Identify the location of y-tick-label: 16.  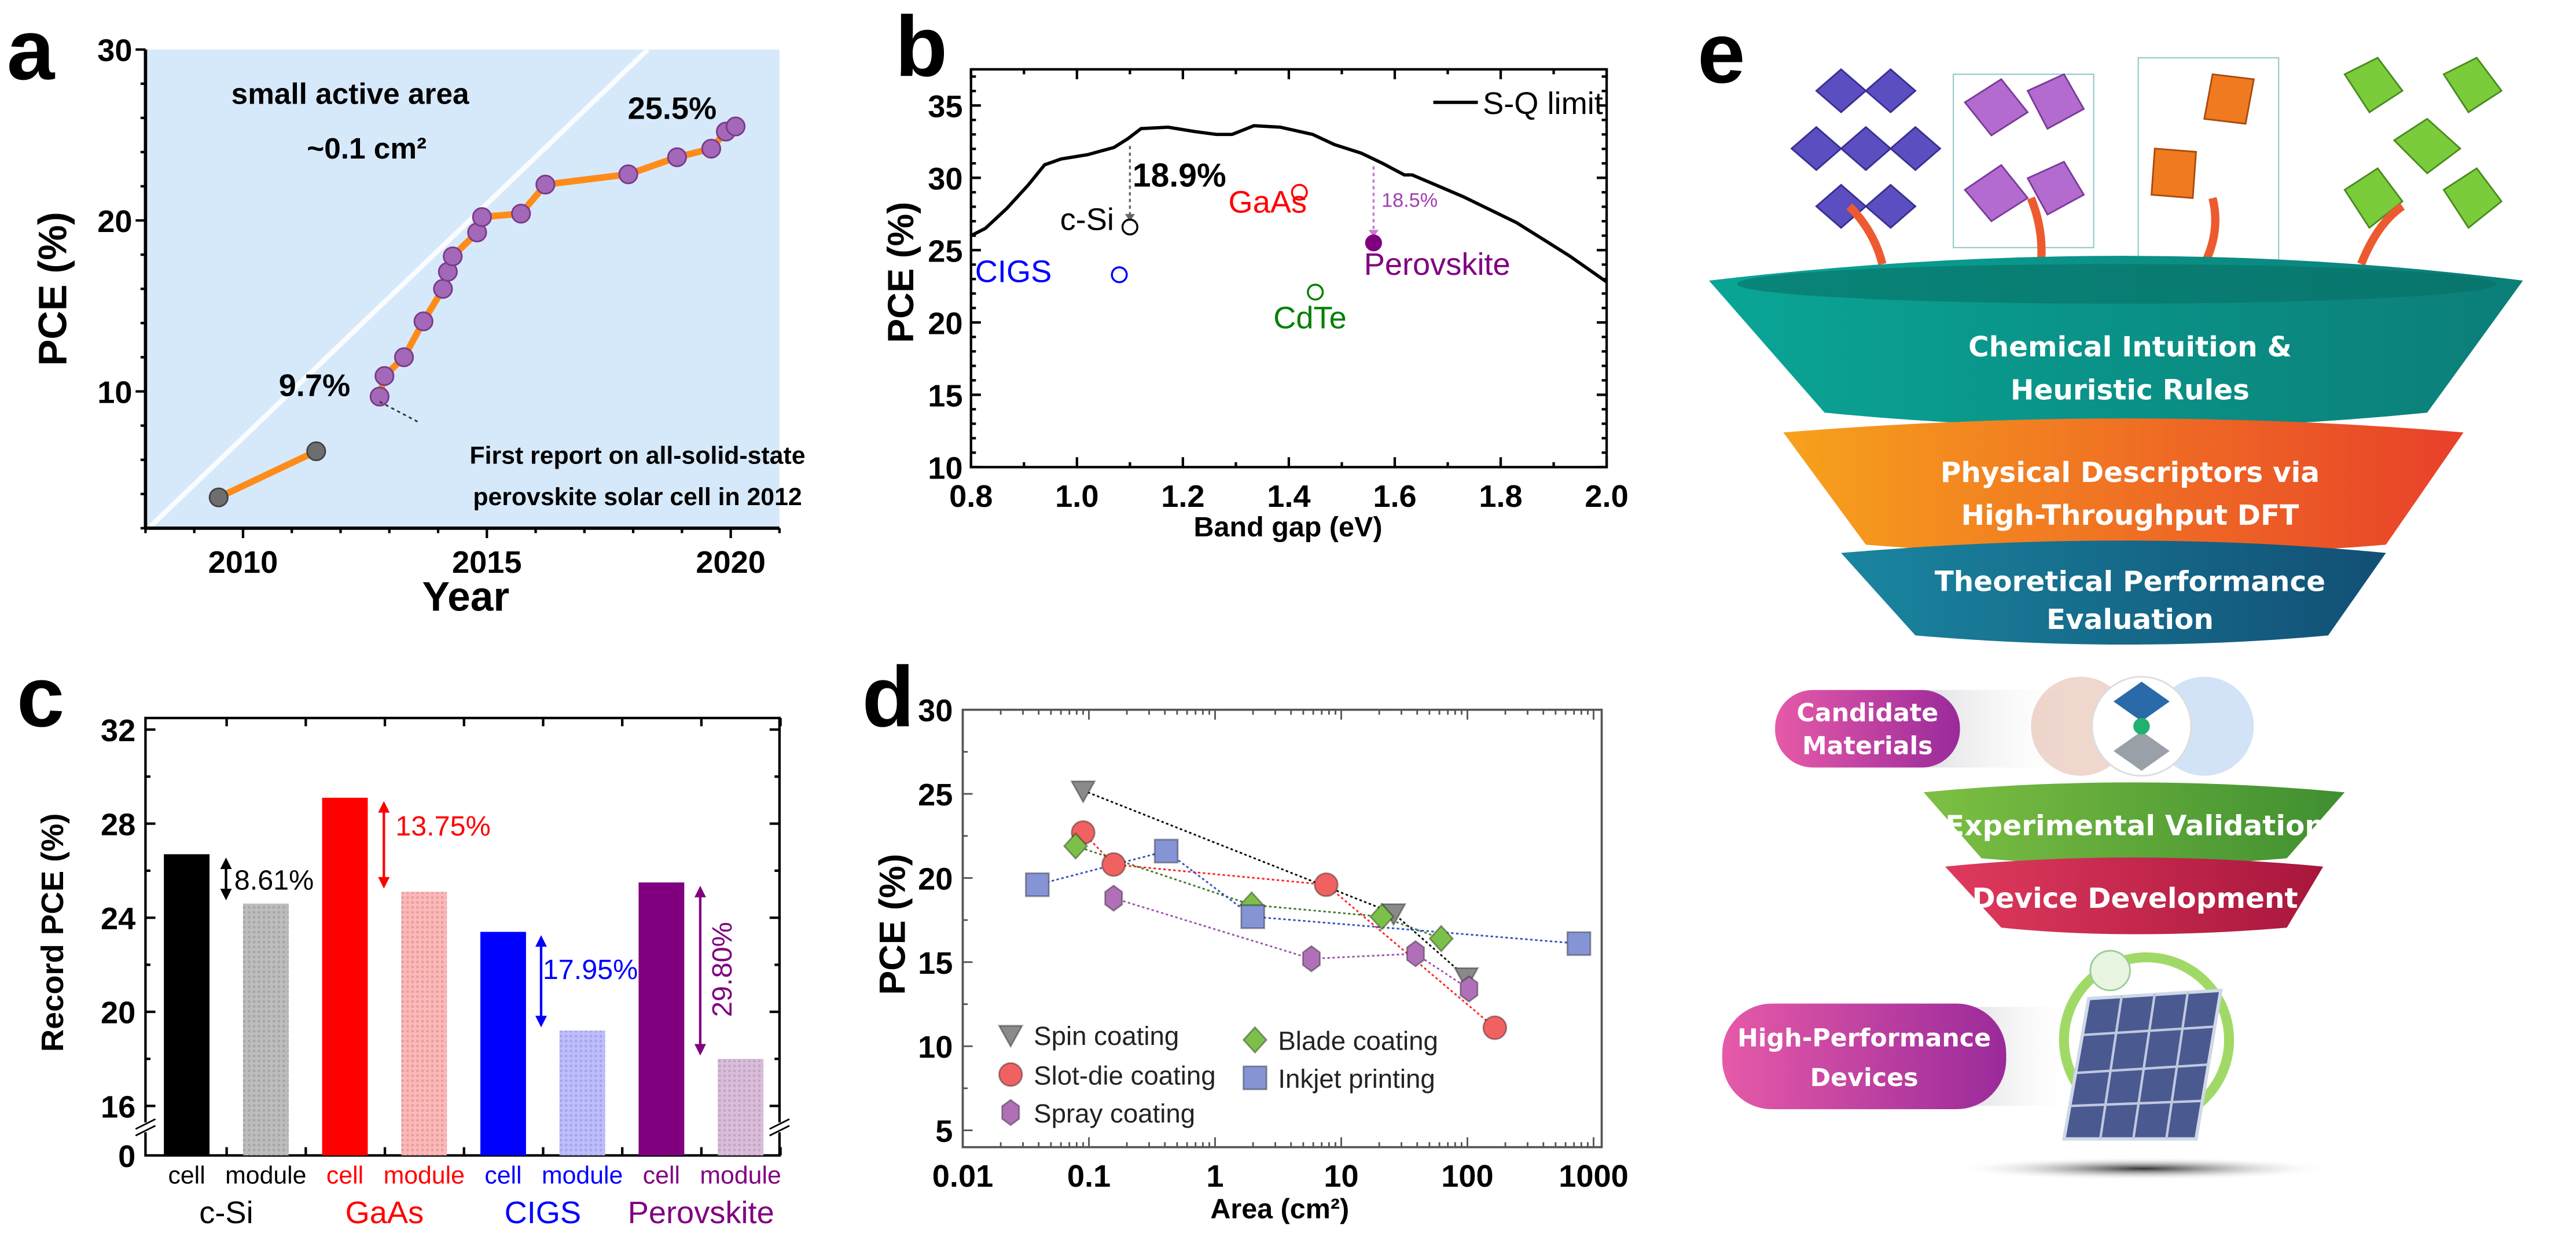
(118, 1107).